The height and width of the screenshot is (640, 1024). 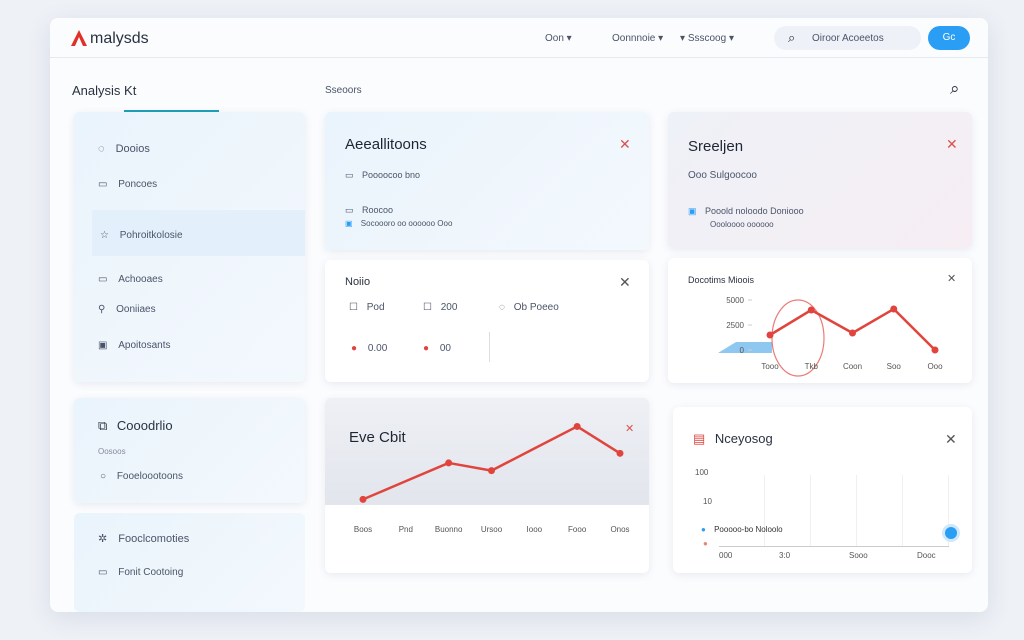 I want to click on card-title: Noiio, so click(x=358, y=282).